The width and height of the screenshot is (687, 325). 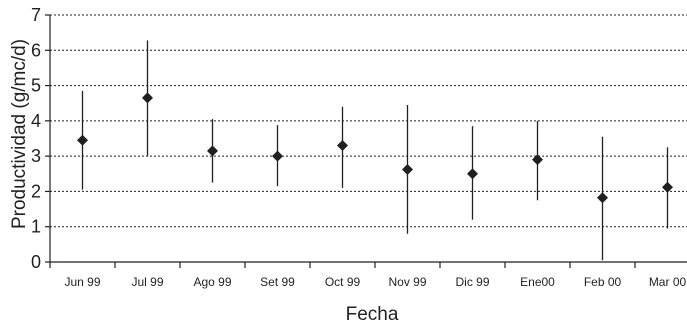 I want to click on y-tick-label: 0, so click(x=36, y=262).